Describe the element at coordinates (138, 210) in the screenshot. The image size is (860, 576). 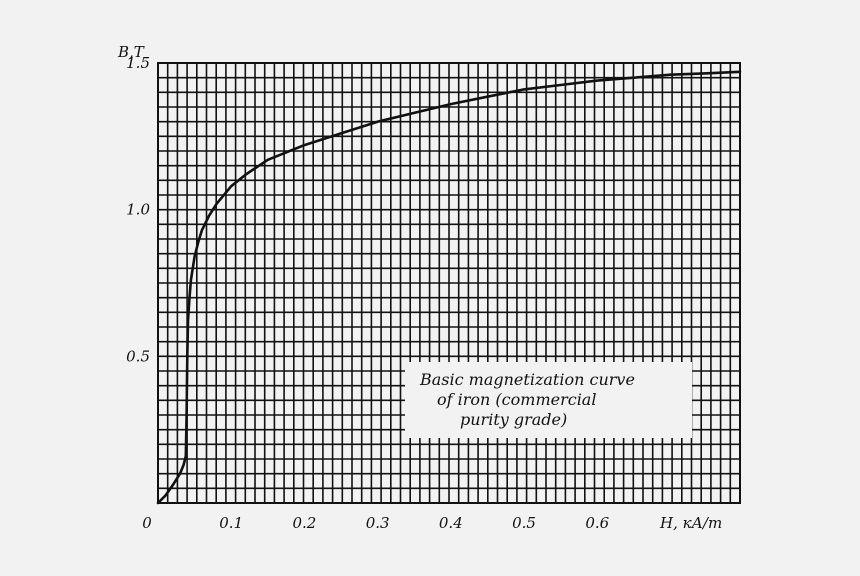
I see `y-tick-label: 1.0` at that location.